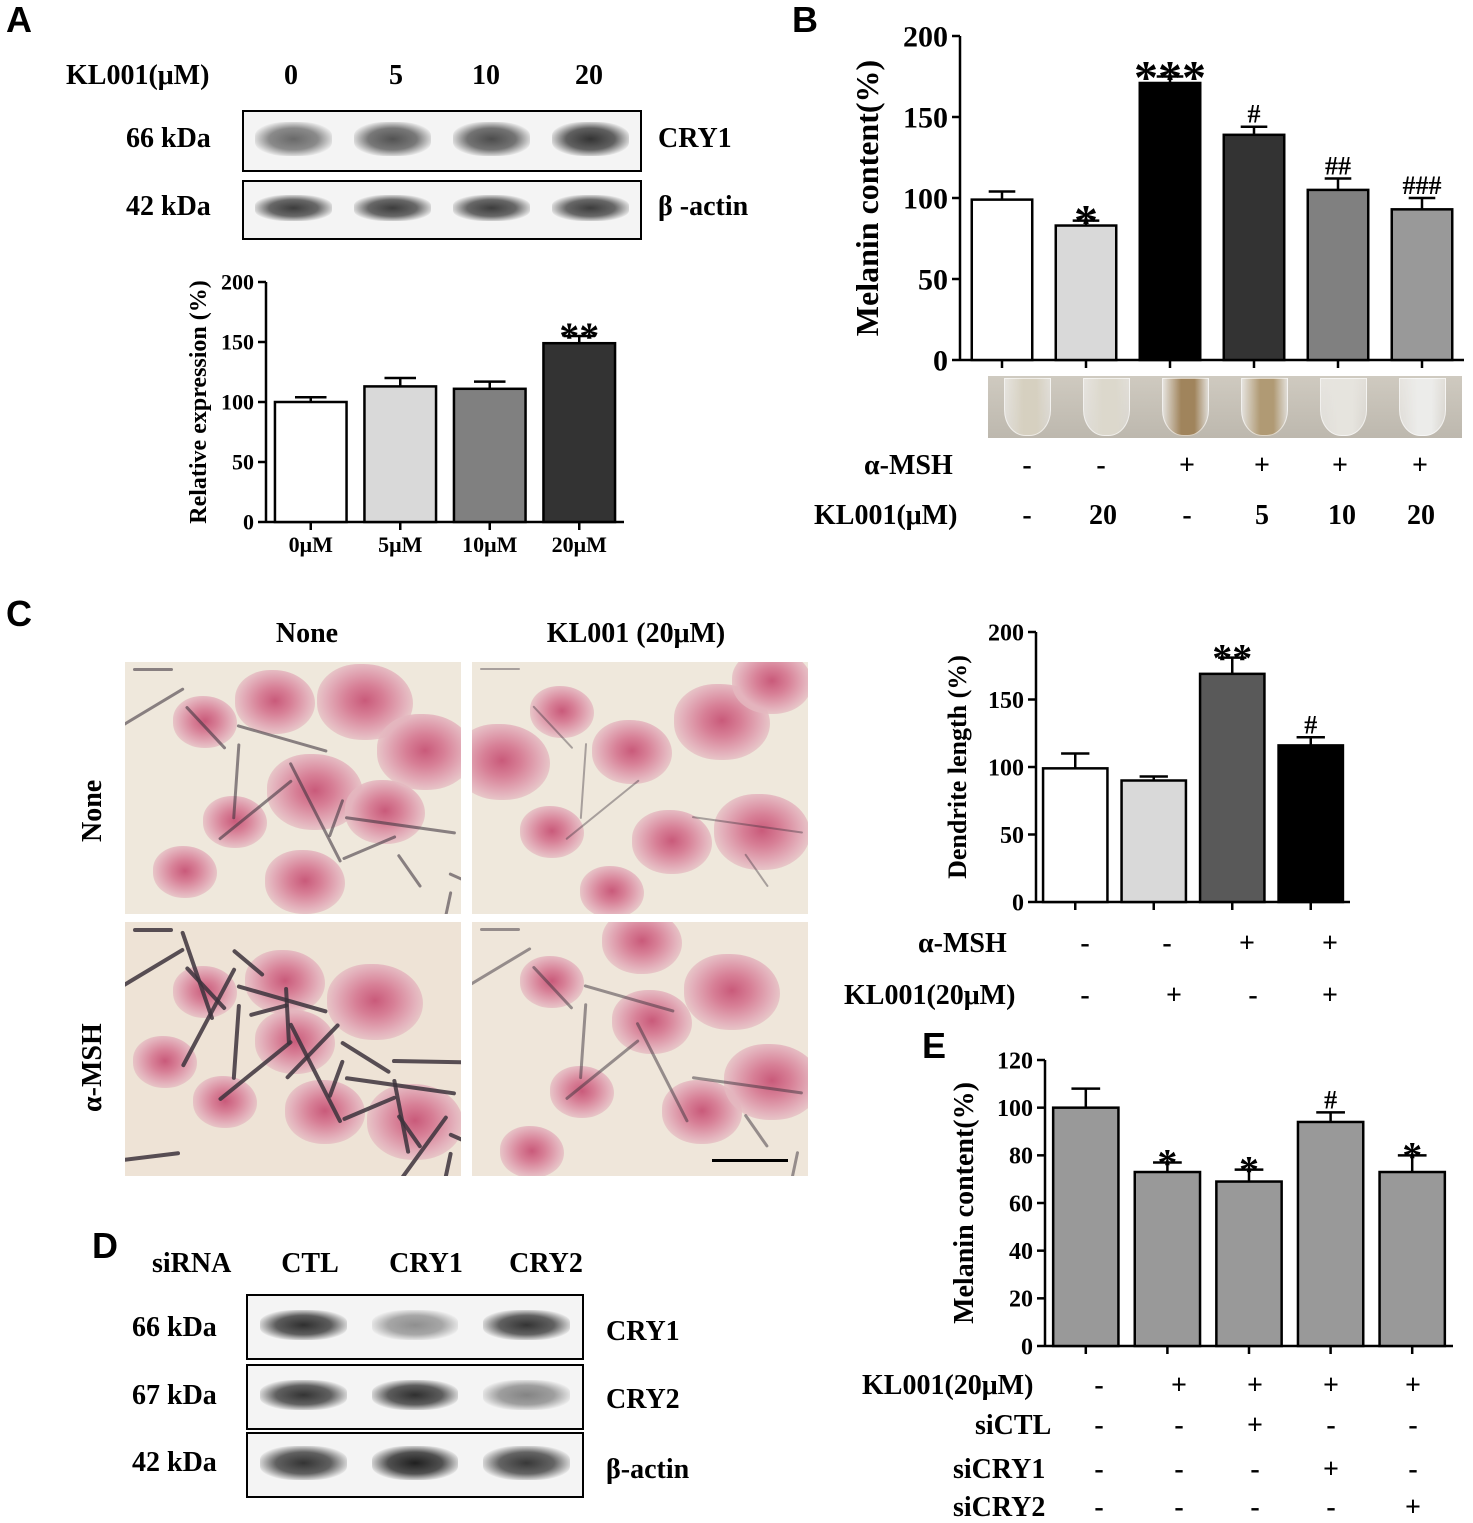  What do you see at coordinates (400, 544) in the screenshot?
I see `x-tick-label: 5μM` at bounding box center [400, 544].